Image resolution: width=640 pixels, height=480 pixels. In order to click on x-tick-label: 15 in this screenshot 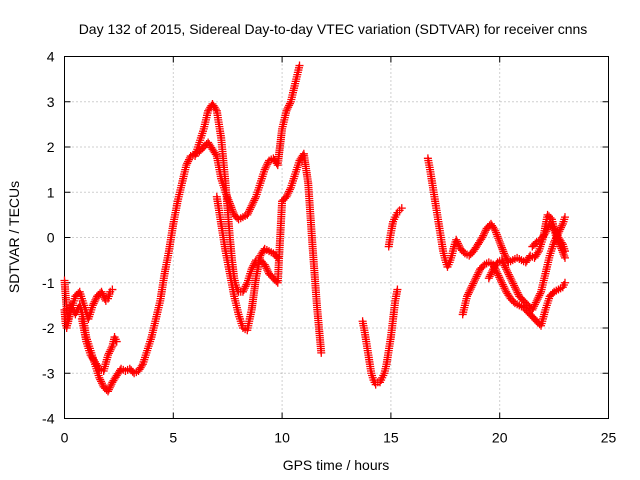, I will do `click(391, 438)`.